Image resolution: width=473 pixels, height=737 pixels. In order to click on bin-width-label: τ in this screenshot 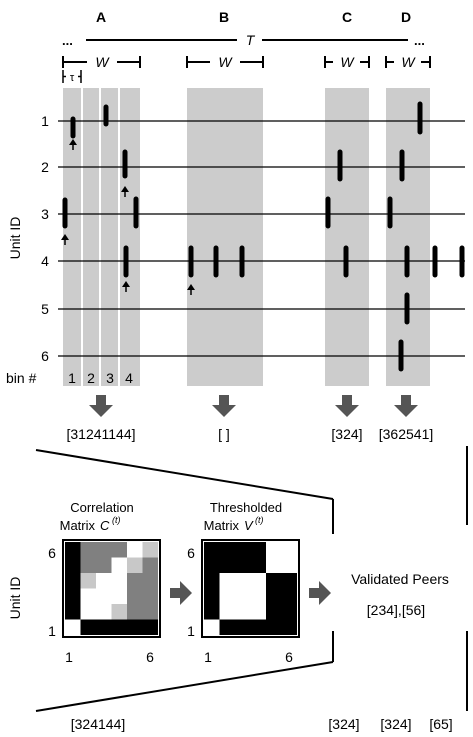, I will do `click(72, 78)`.